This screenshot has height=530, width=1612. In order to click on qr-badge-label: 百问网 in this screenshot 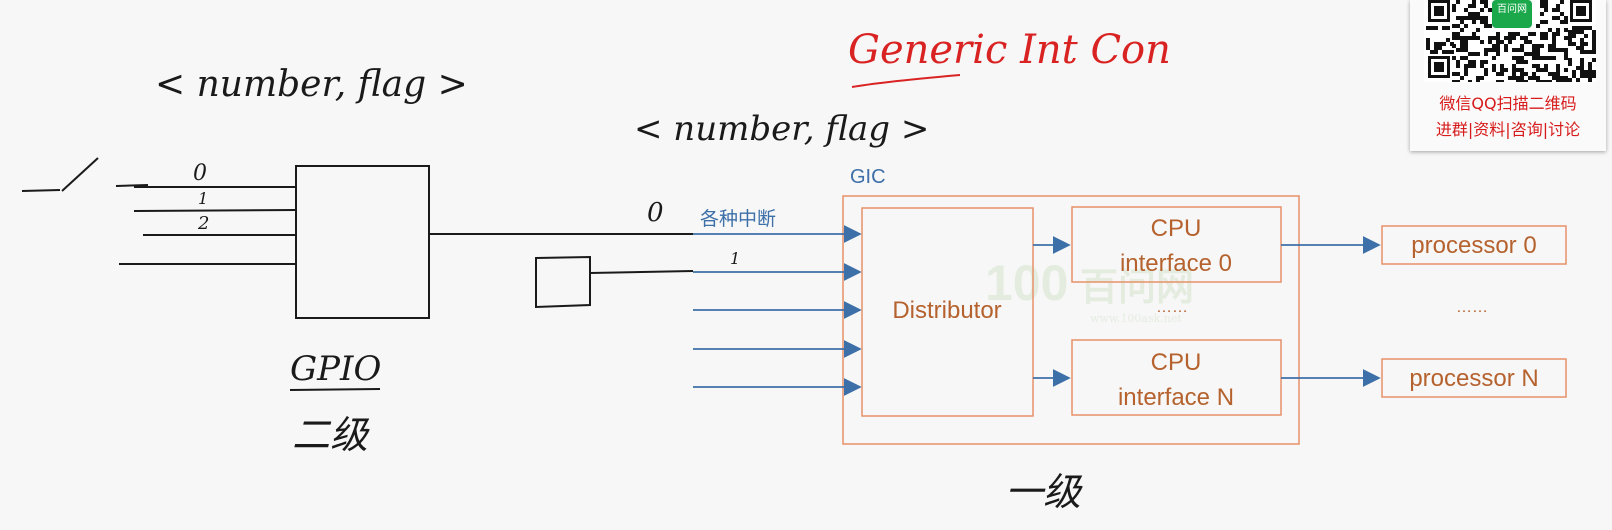, I will do `click(1512, 8)`.